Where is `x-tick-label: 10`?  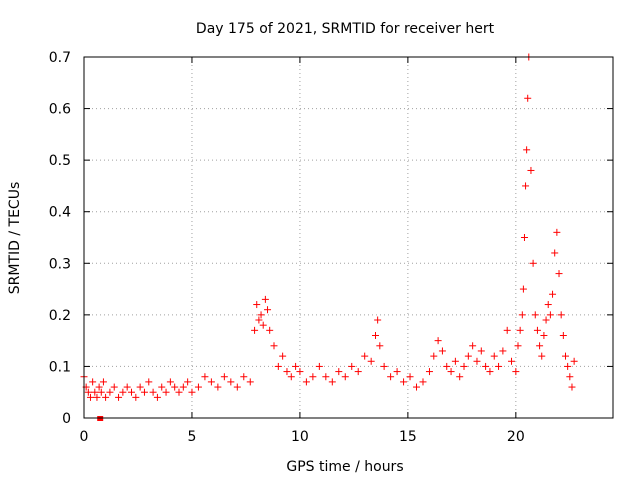
x-tick-label: 10 is located at coordinates (300, 437).